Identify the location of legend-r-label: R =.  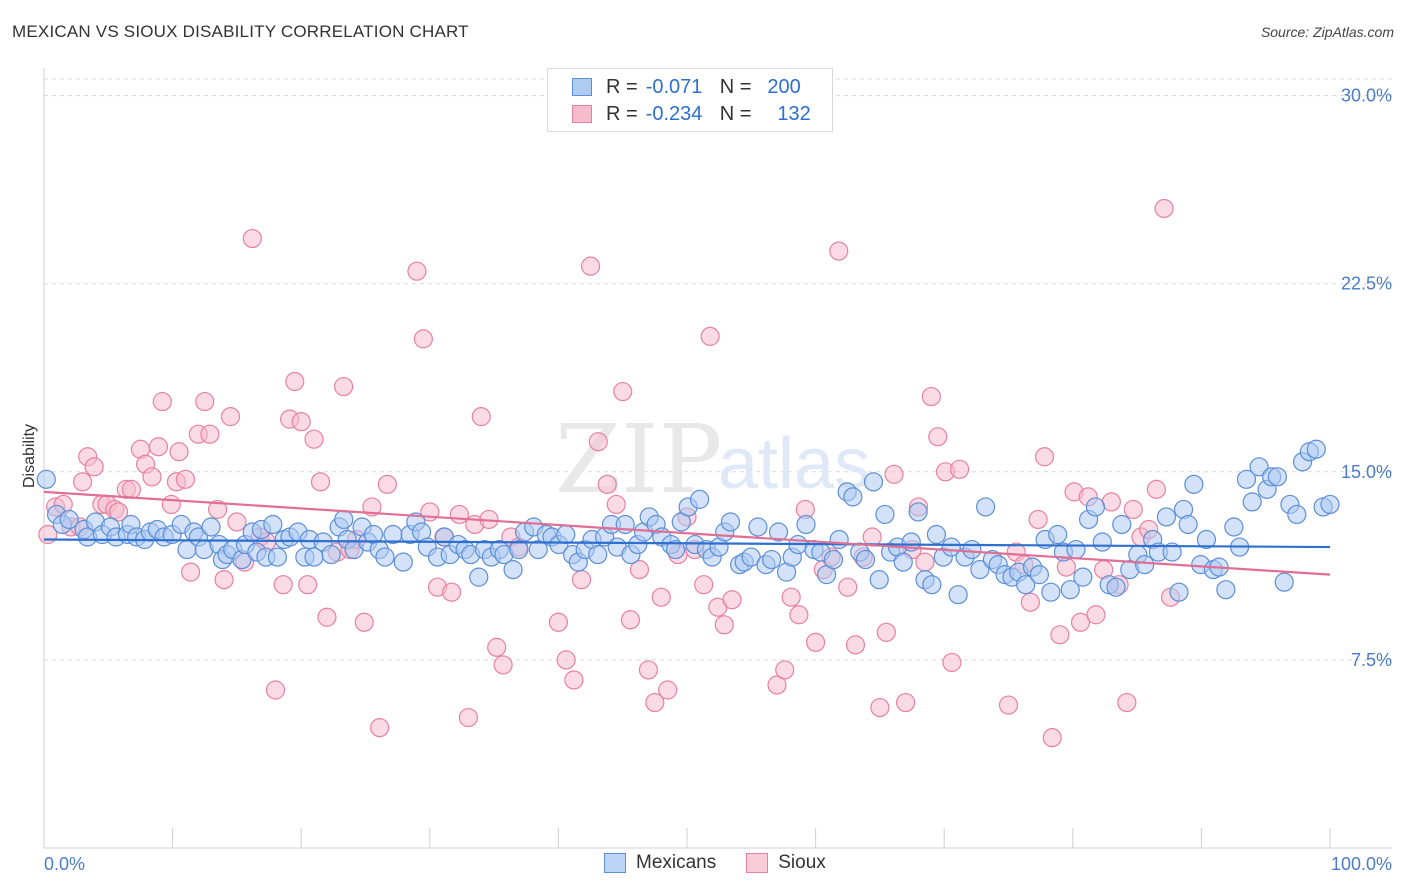
(622, 113).